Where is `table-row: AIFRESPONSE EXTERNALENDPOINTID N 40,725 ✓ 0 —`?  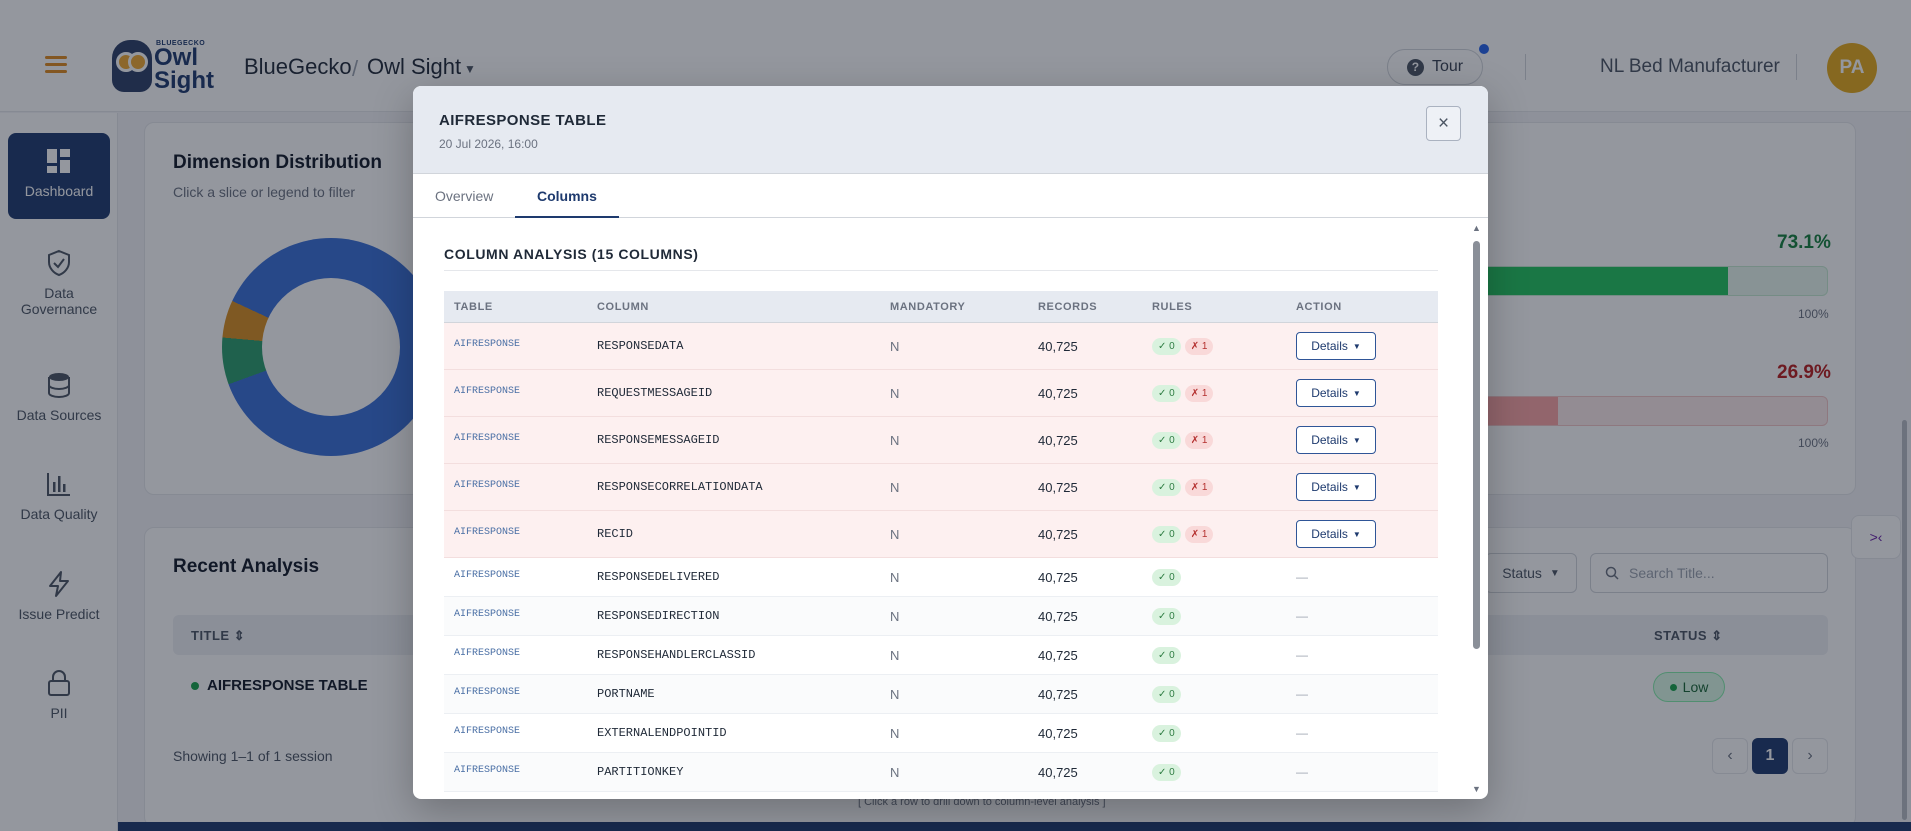 table-row: AIFRESPONSE EXTERNALENDPOINTID N 40,725 ✓ 0 — is located at coordinates (941, 733).